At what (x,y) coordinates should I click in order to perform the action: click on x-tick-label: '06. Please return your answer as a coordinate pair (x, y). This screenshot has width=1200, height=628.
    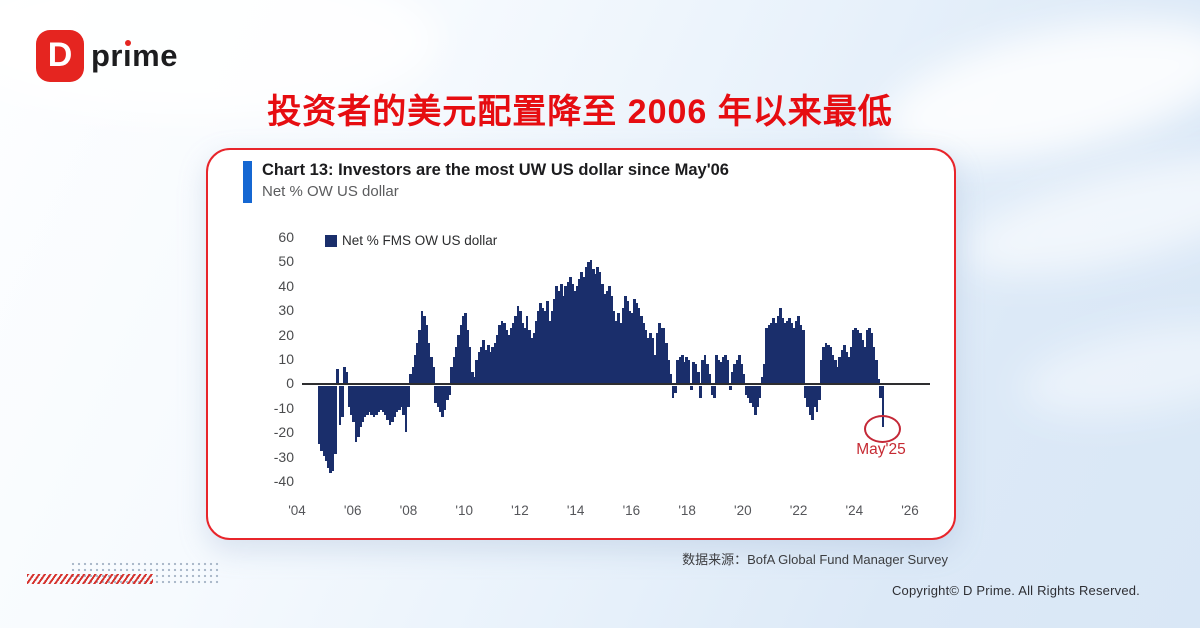
    Looking at the image, I should click on (352, 510).